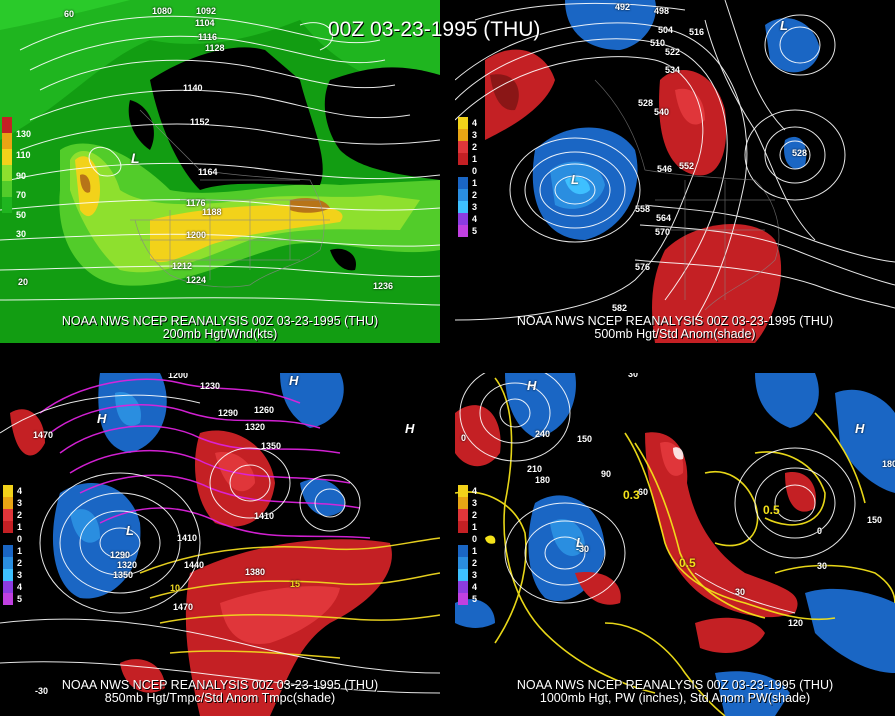 This screenshot has height=716, width=895. Describe the element at coordinates (193, 88) in the screenshot. I see `contour-label: 1140` at that location.